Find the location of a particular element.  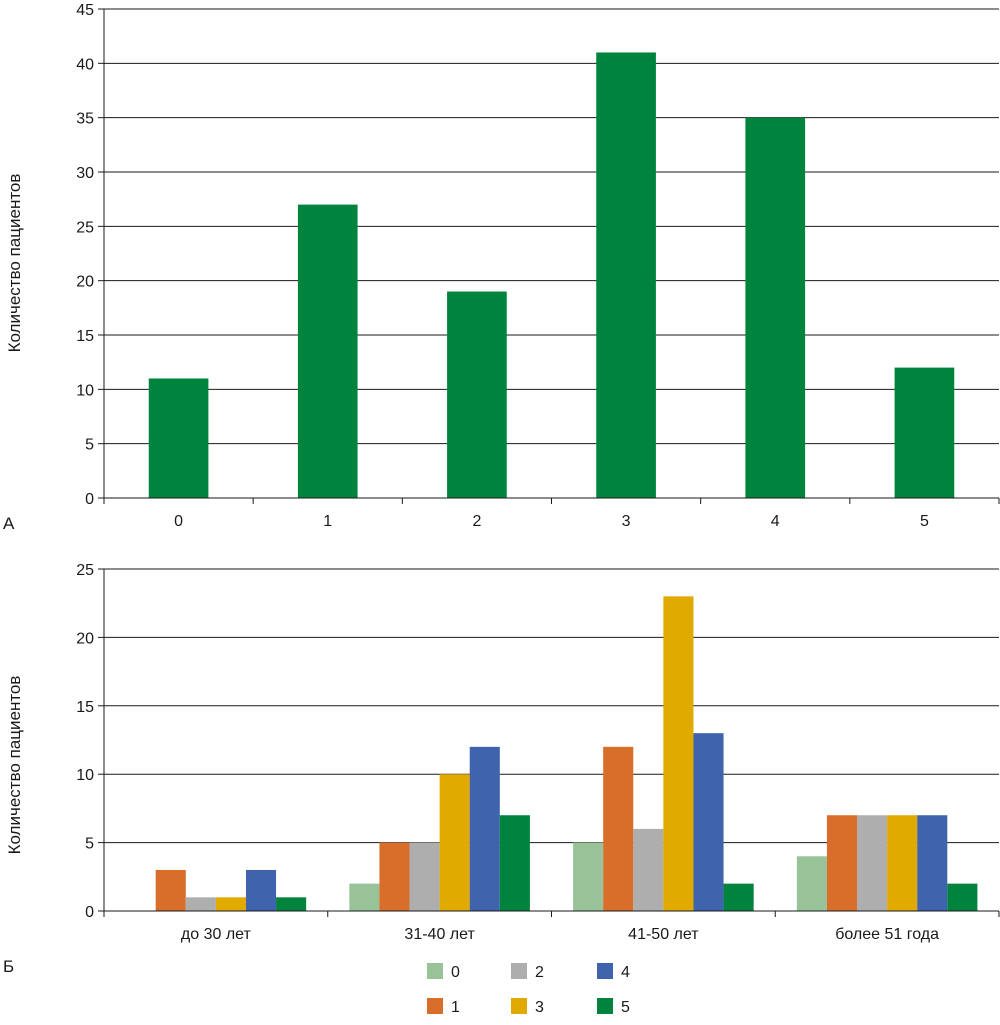

panel-label: А is located at coordinates (9, 523).